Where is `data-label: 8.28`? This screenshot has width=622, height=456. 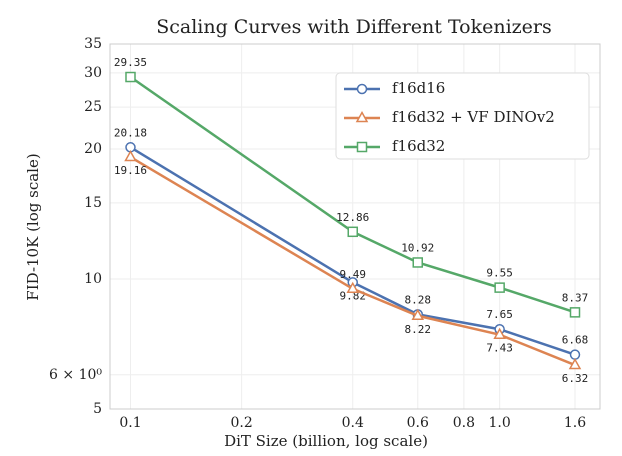 data-label: 8.28 is located at coordinates (418, 299).